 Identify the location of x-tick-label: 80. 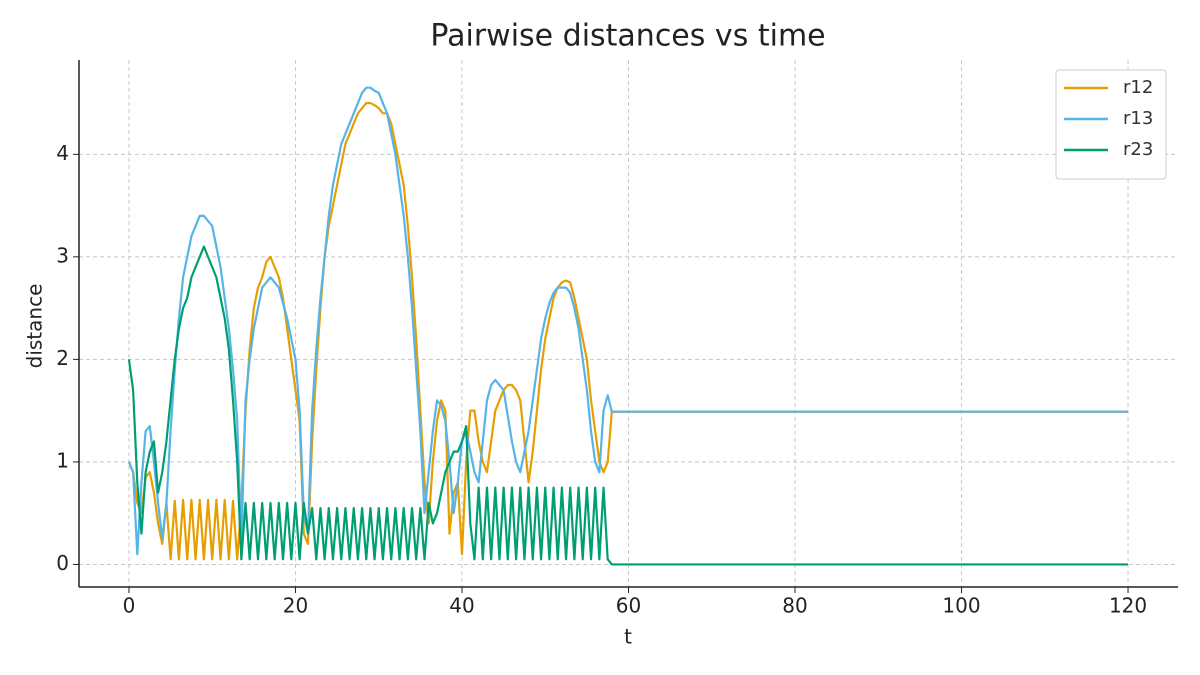
(794, 606).